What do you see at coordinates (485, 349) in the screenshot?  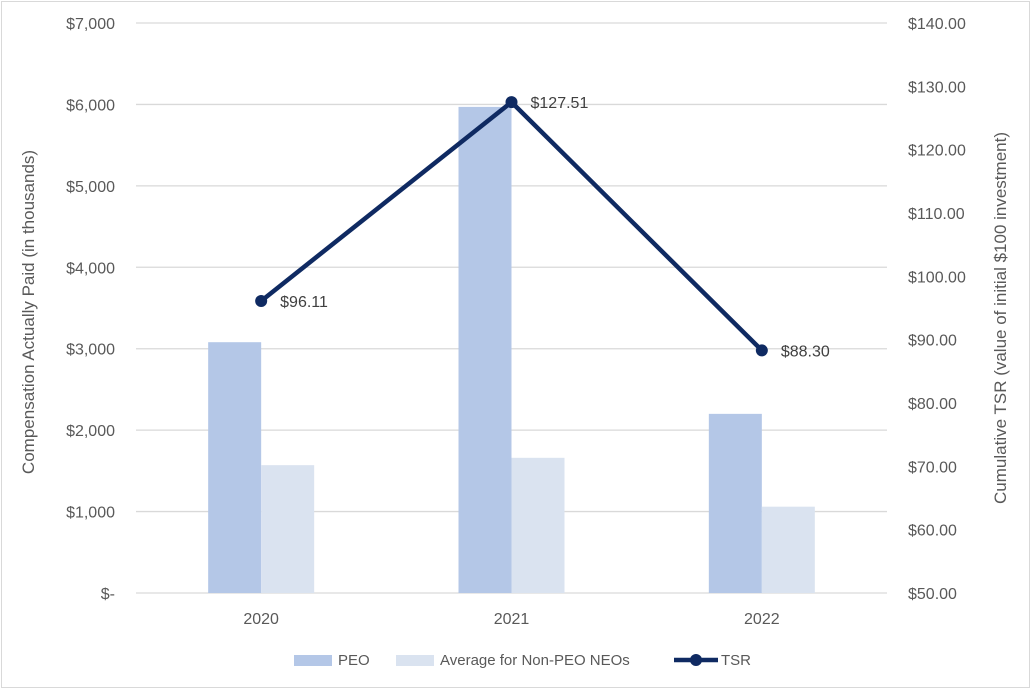 I see `bar-peo-2021` at bounding box center [485, 349].